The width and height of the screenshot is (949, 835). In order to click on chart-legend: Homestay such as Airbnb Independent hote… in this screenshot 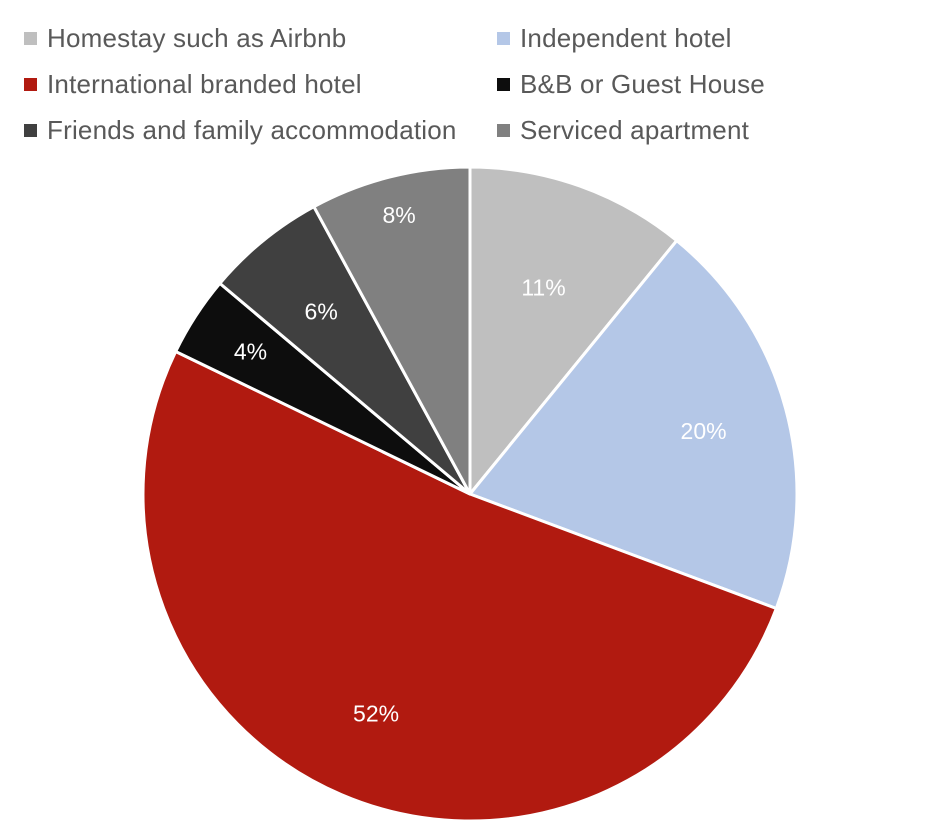, I will do `click(474, 84)`.